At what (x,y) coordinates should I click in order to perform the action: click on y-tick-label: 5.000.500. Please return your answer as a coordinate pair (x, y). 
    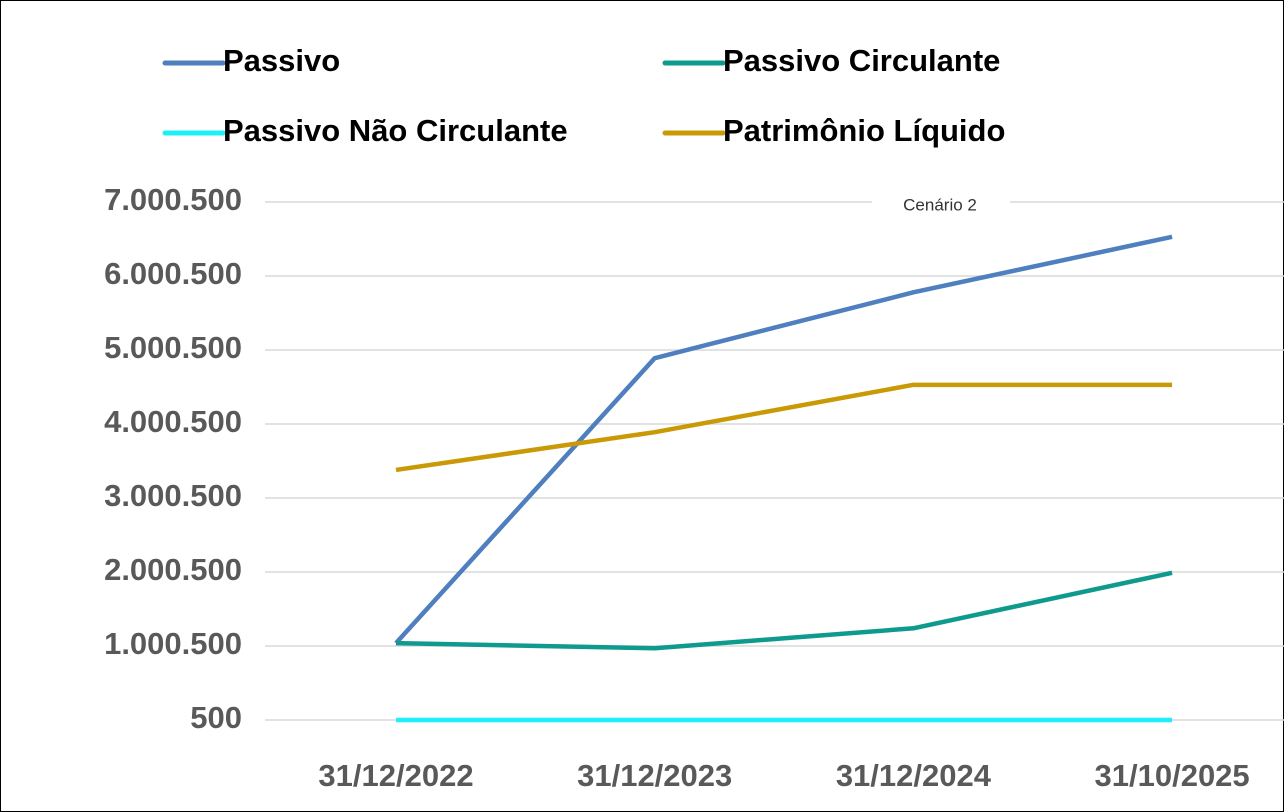
    Looking at the image, I should click on (173, 347).